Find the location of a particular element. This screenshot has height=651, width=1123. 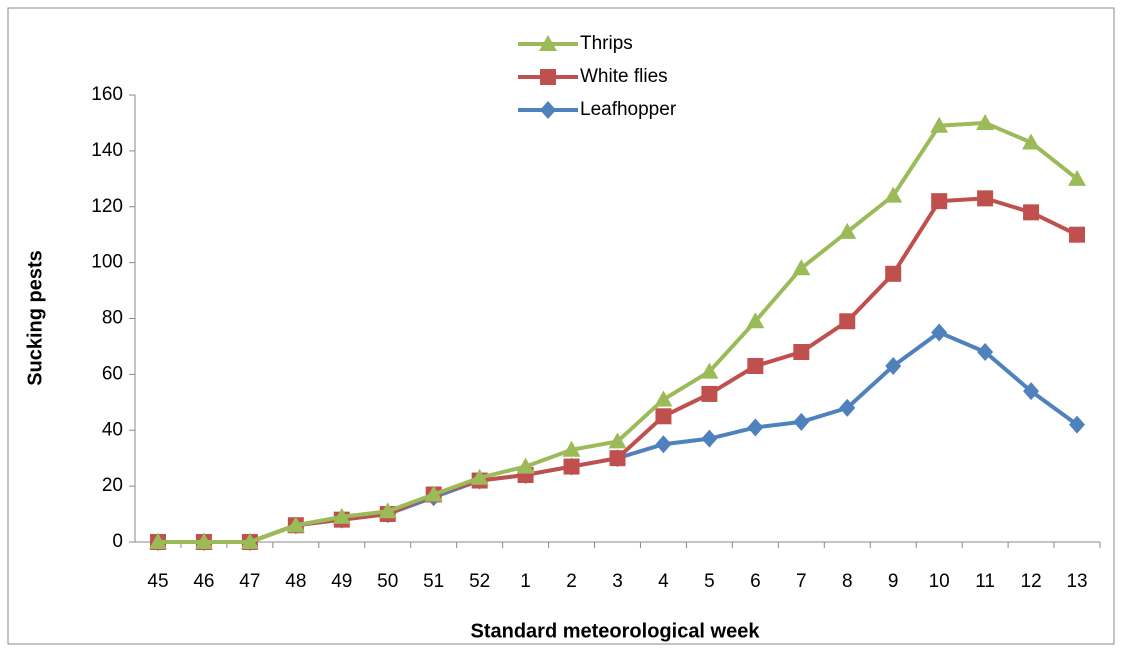

x-tick-label: 11 is located at coordinates (985, 581).